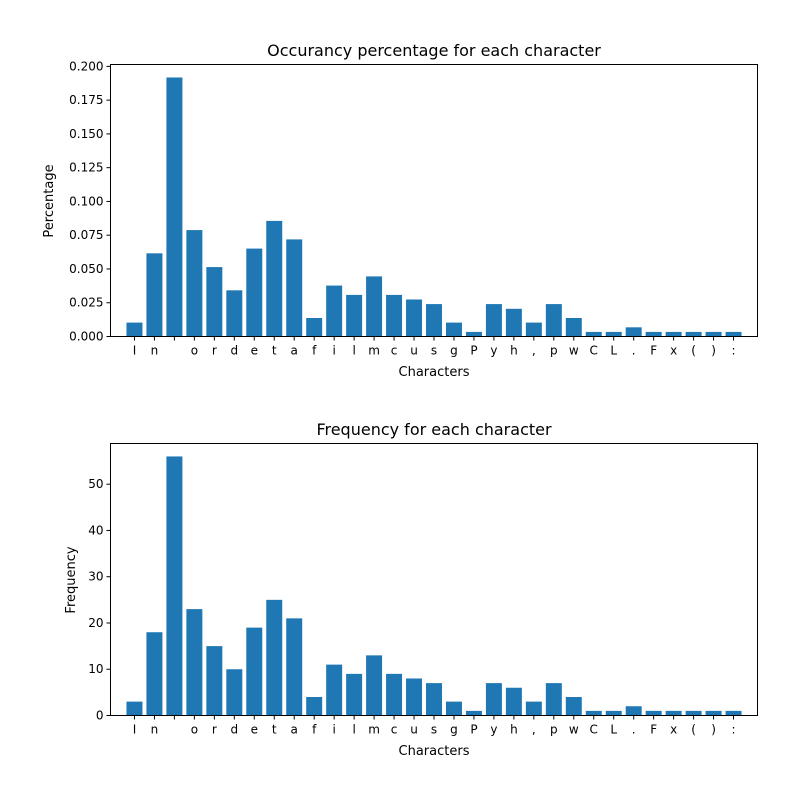 The width and height of the screenshot is (800, 800). I want to click on frequency-x-tick-label-7: t, so click(274, 730).